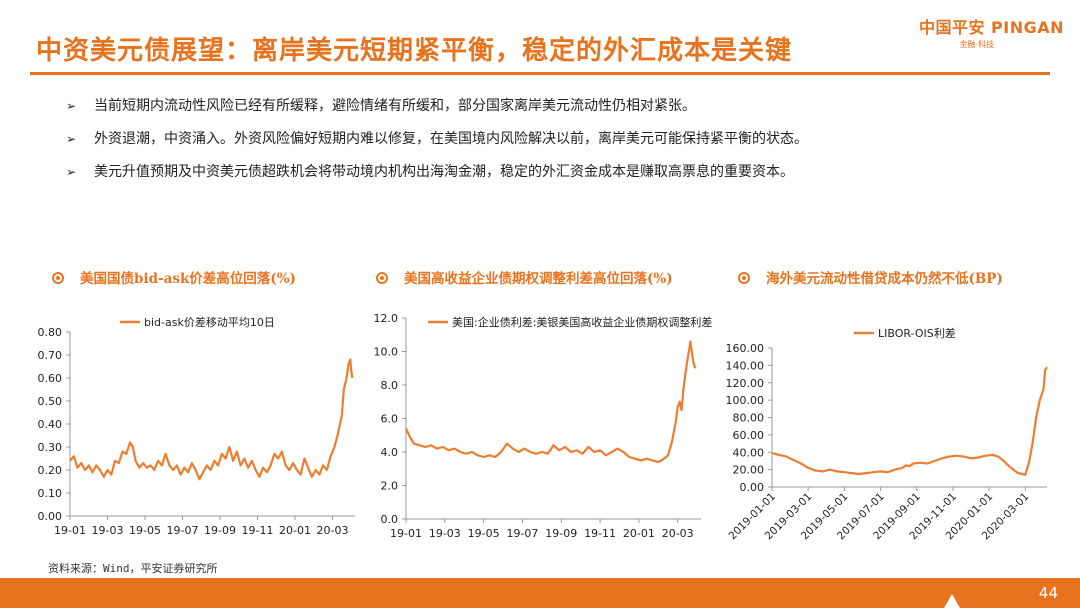 This screenshot has height=608, width=1080. Describe the element at coordinates (884, 279) in the screenshot. I see `chart-title-text: 海外美元流动性借贷成本仍然不低(BP)` at that location.